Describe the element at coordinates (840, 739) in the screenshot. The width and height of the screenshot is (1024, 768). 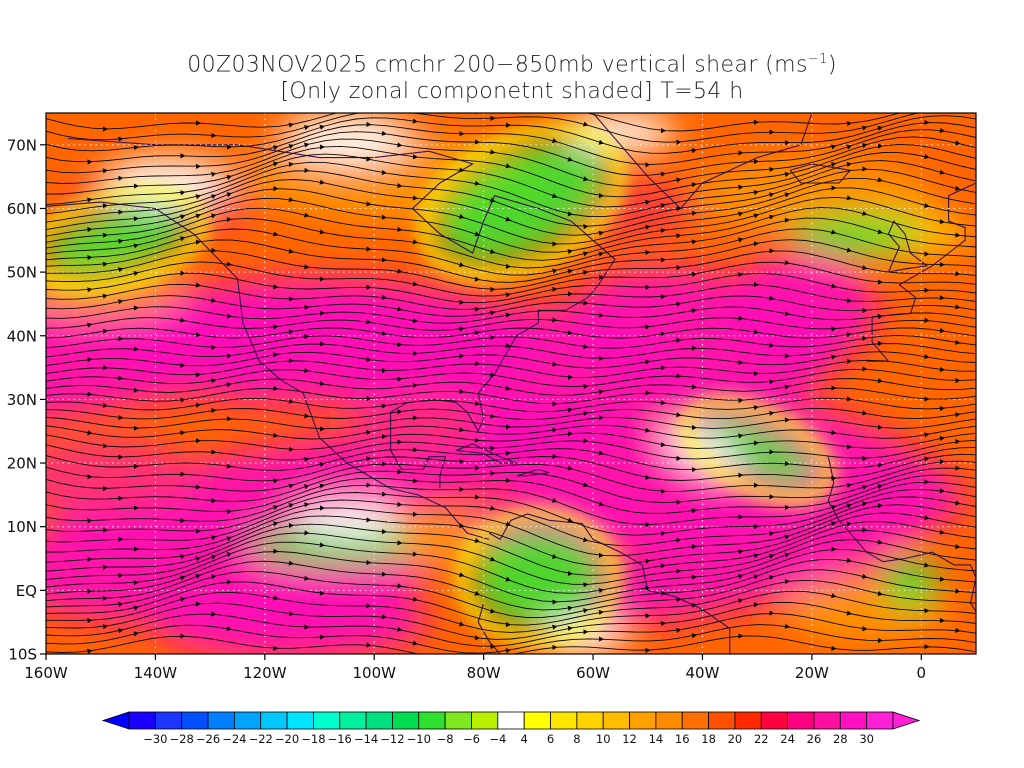
I see `colorbar-tick-label: 28` at that location.